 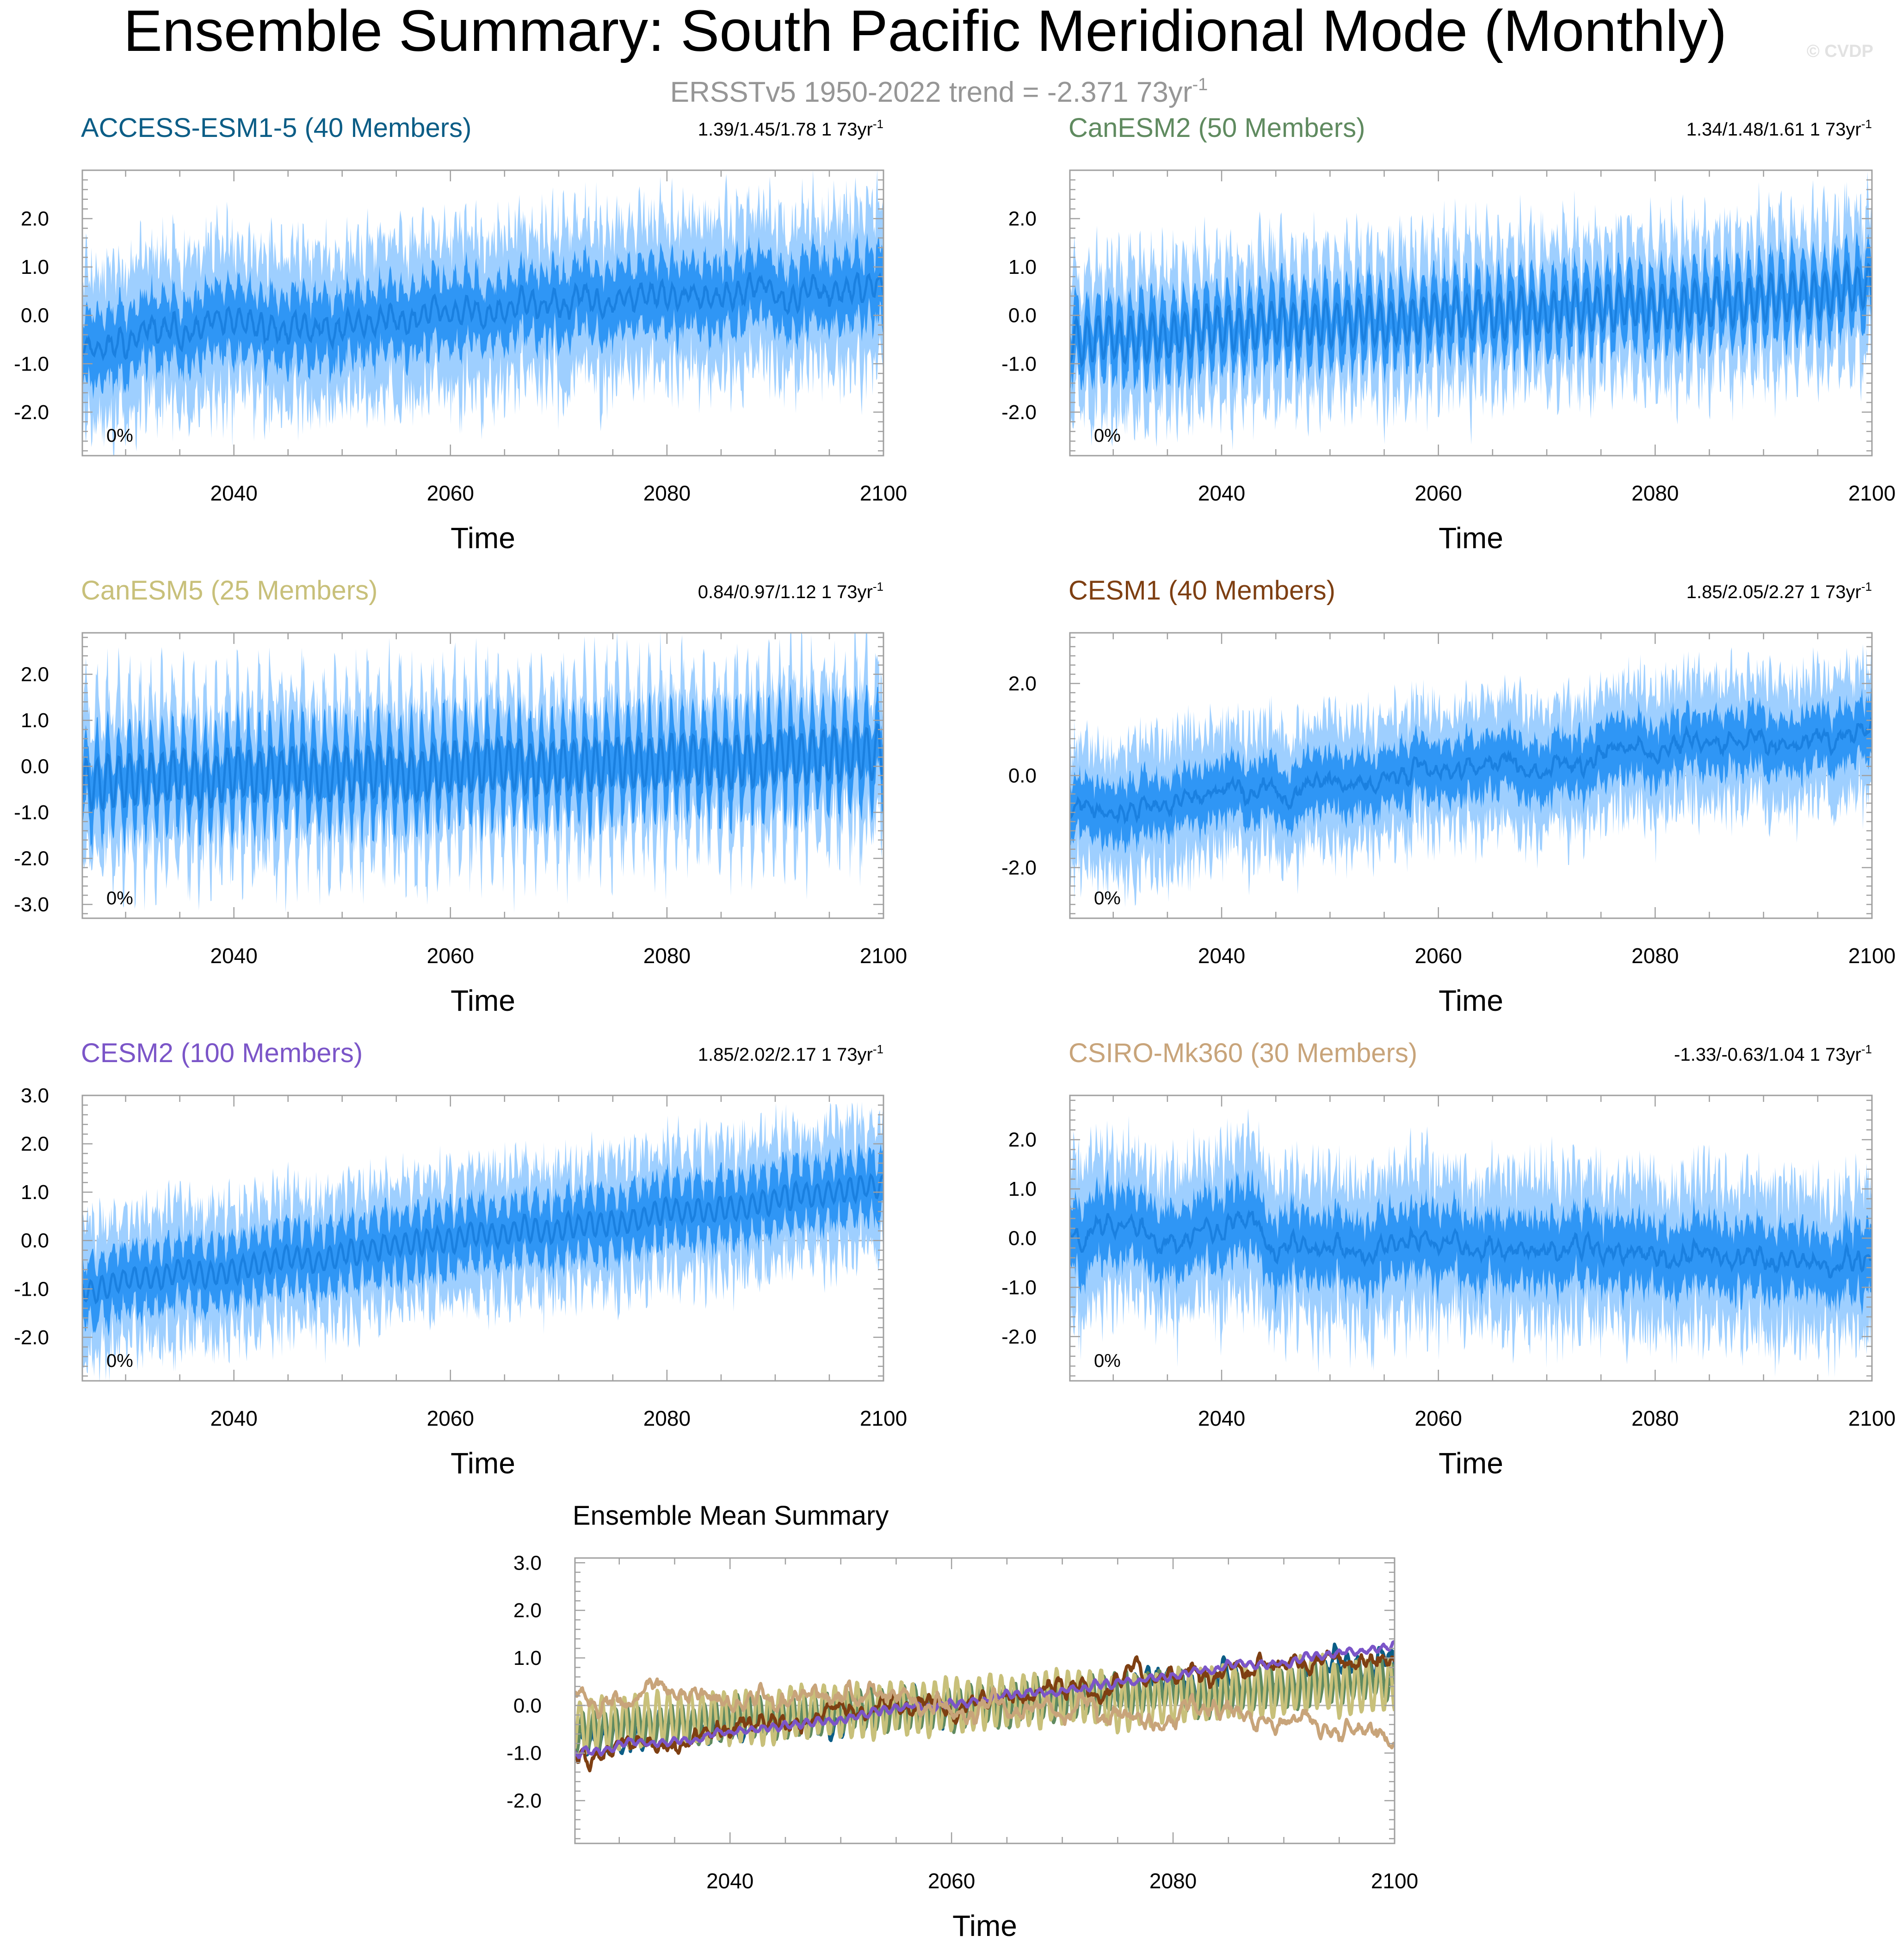 What do you see at coordinates (1840, 51) in the screenshot?
I see `watermark: © CVDP` at bounding box center [1840, 51].